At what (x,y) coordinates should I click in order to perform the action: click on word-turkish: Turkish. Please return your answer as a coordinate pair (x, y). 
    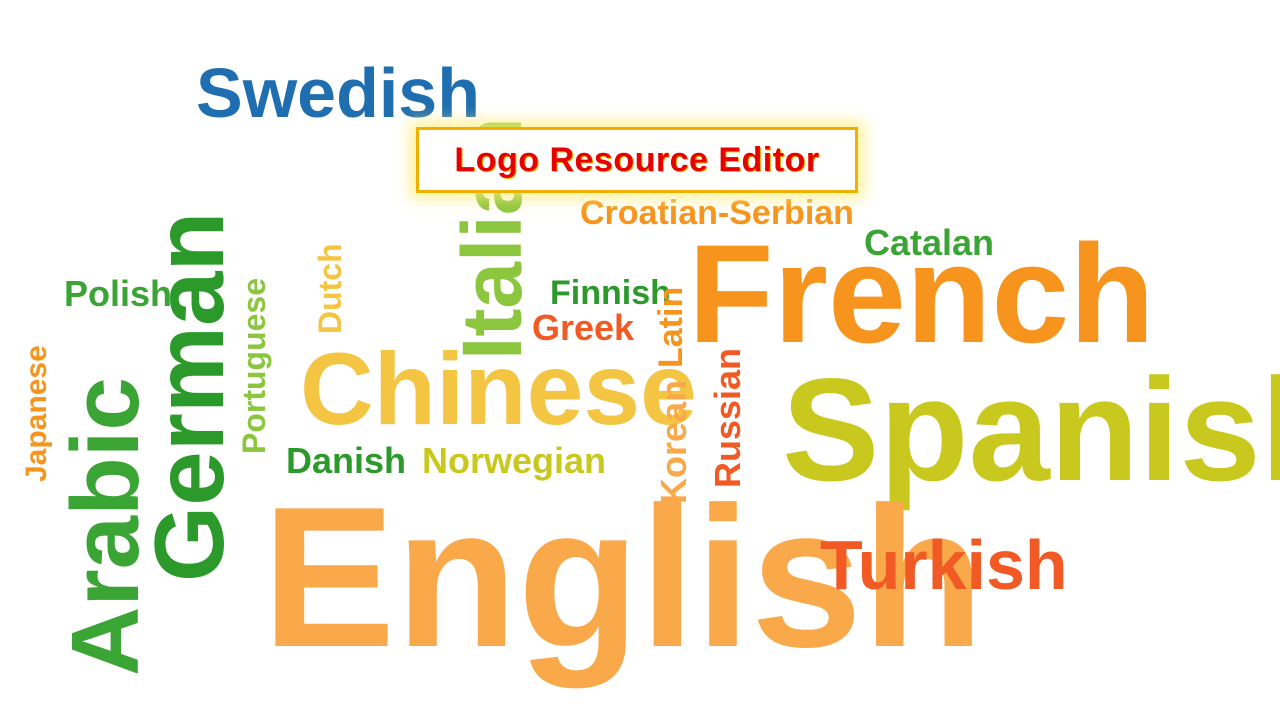
    Looking at the image, I should click on (944, 565).